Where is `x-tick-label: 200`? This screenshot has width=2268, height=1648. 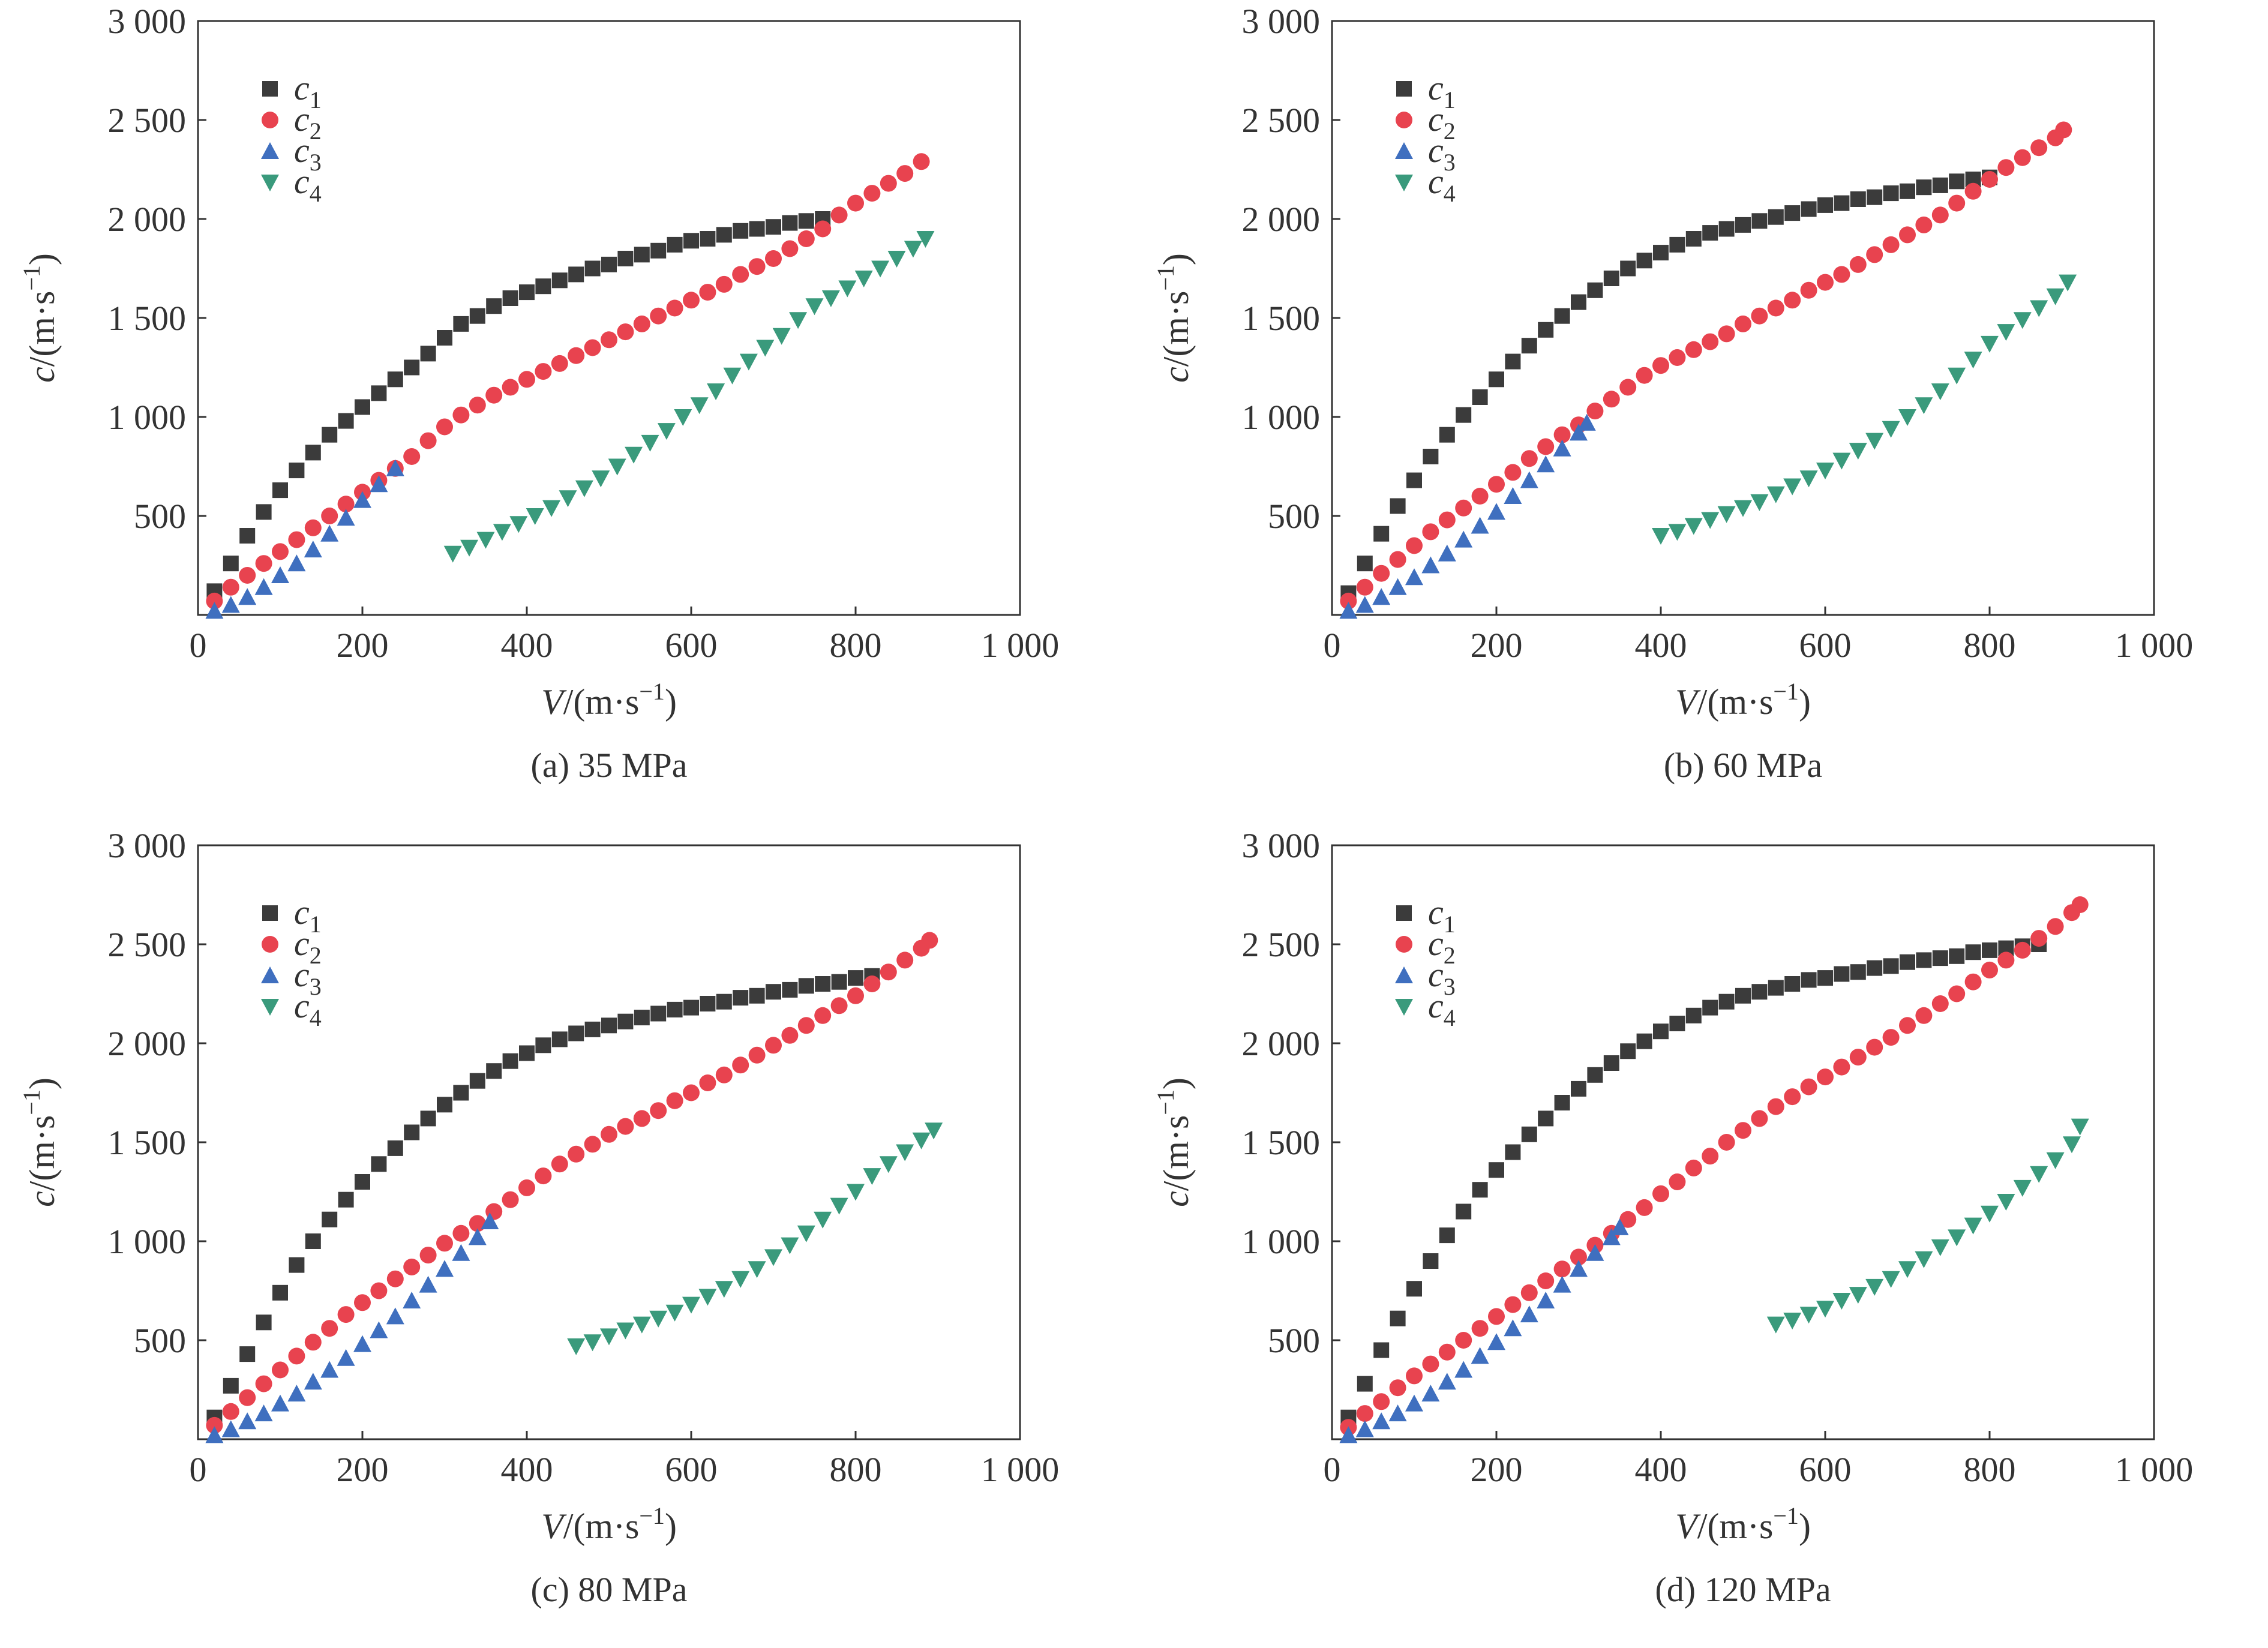 x-tick-label: 200 is located at coordinates (1497, 645).